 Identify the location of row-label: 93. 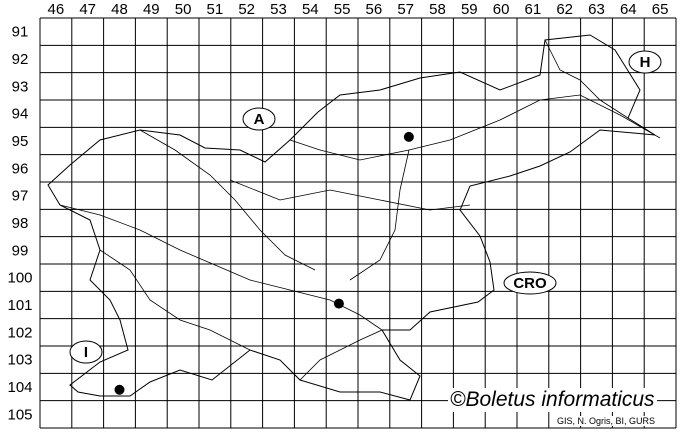
(20, 86).